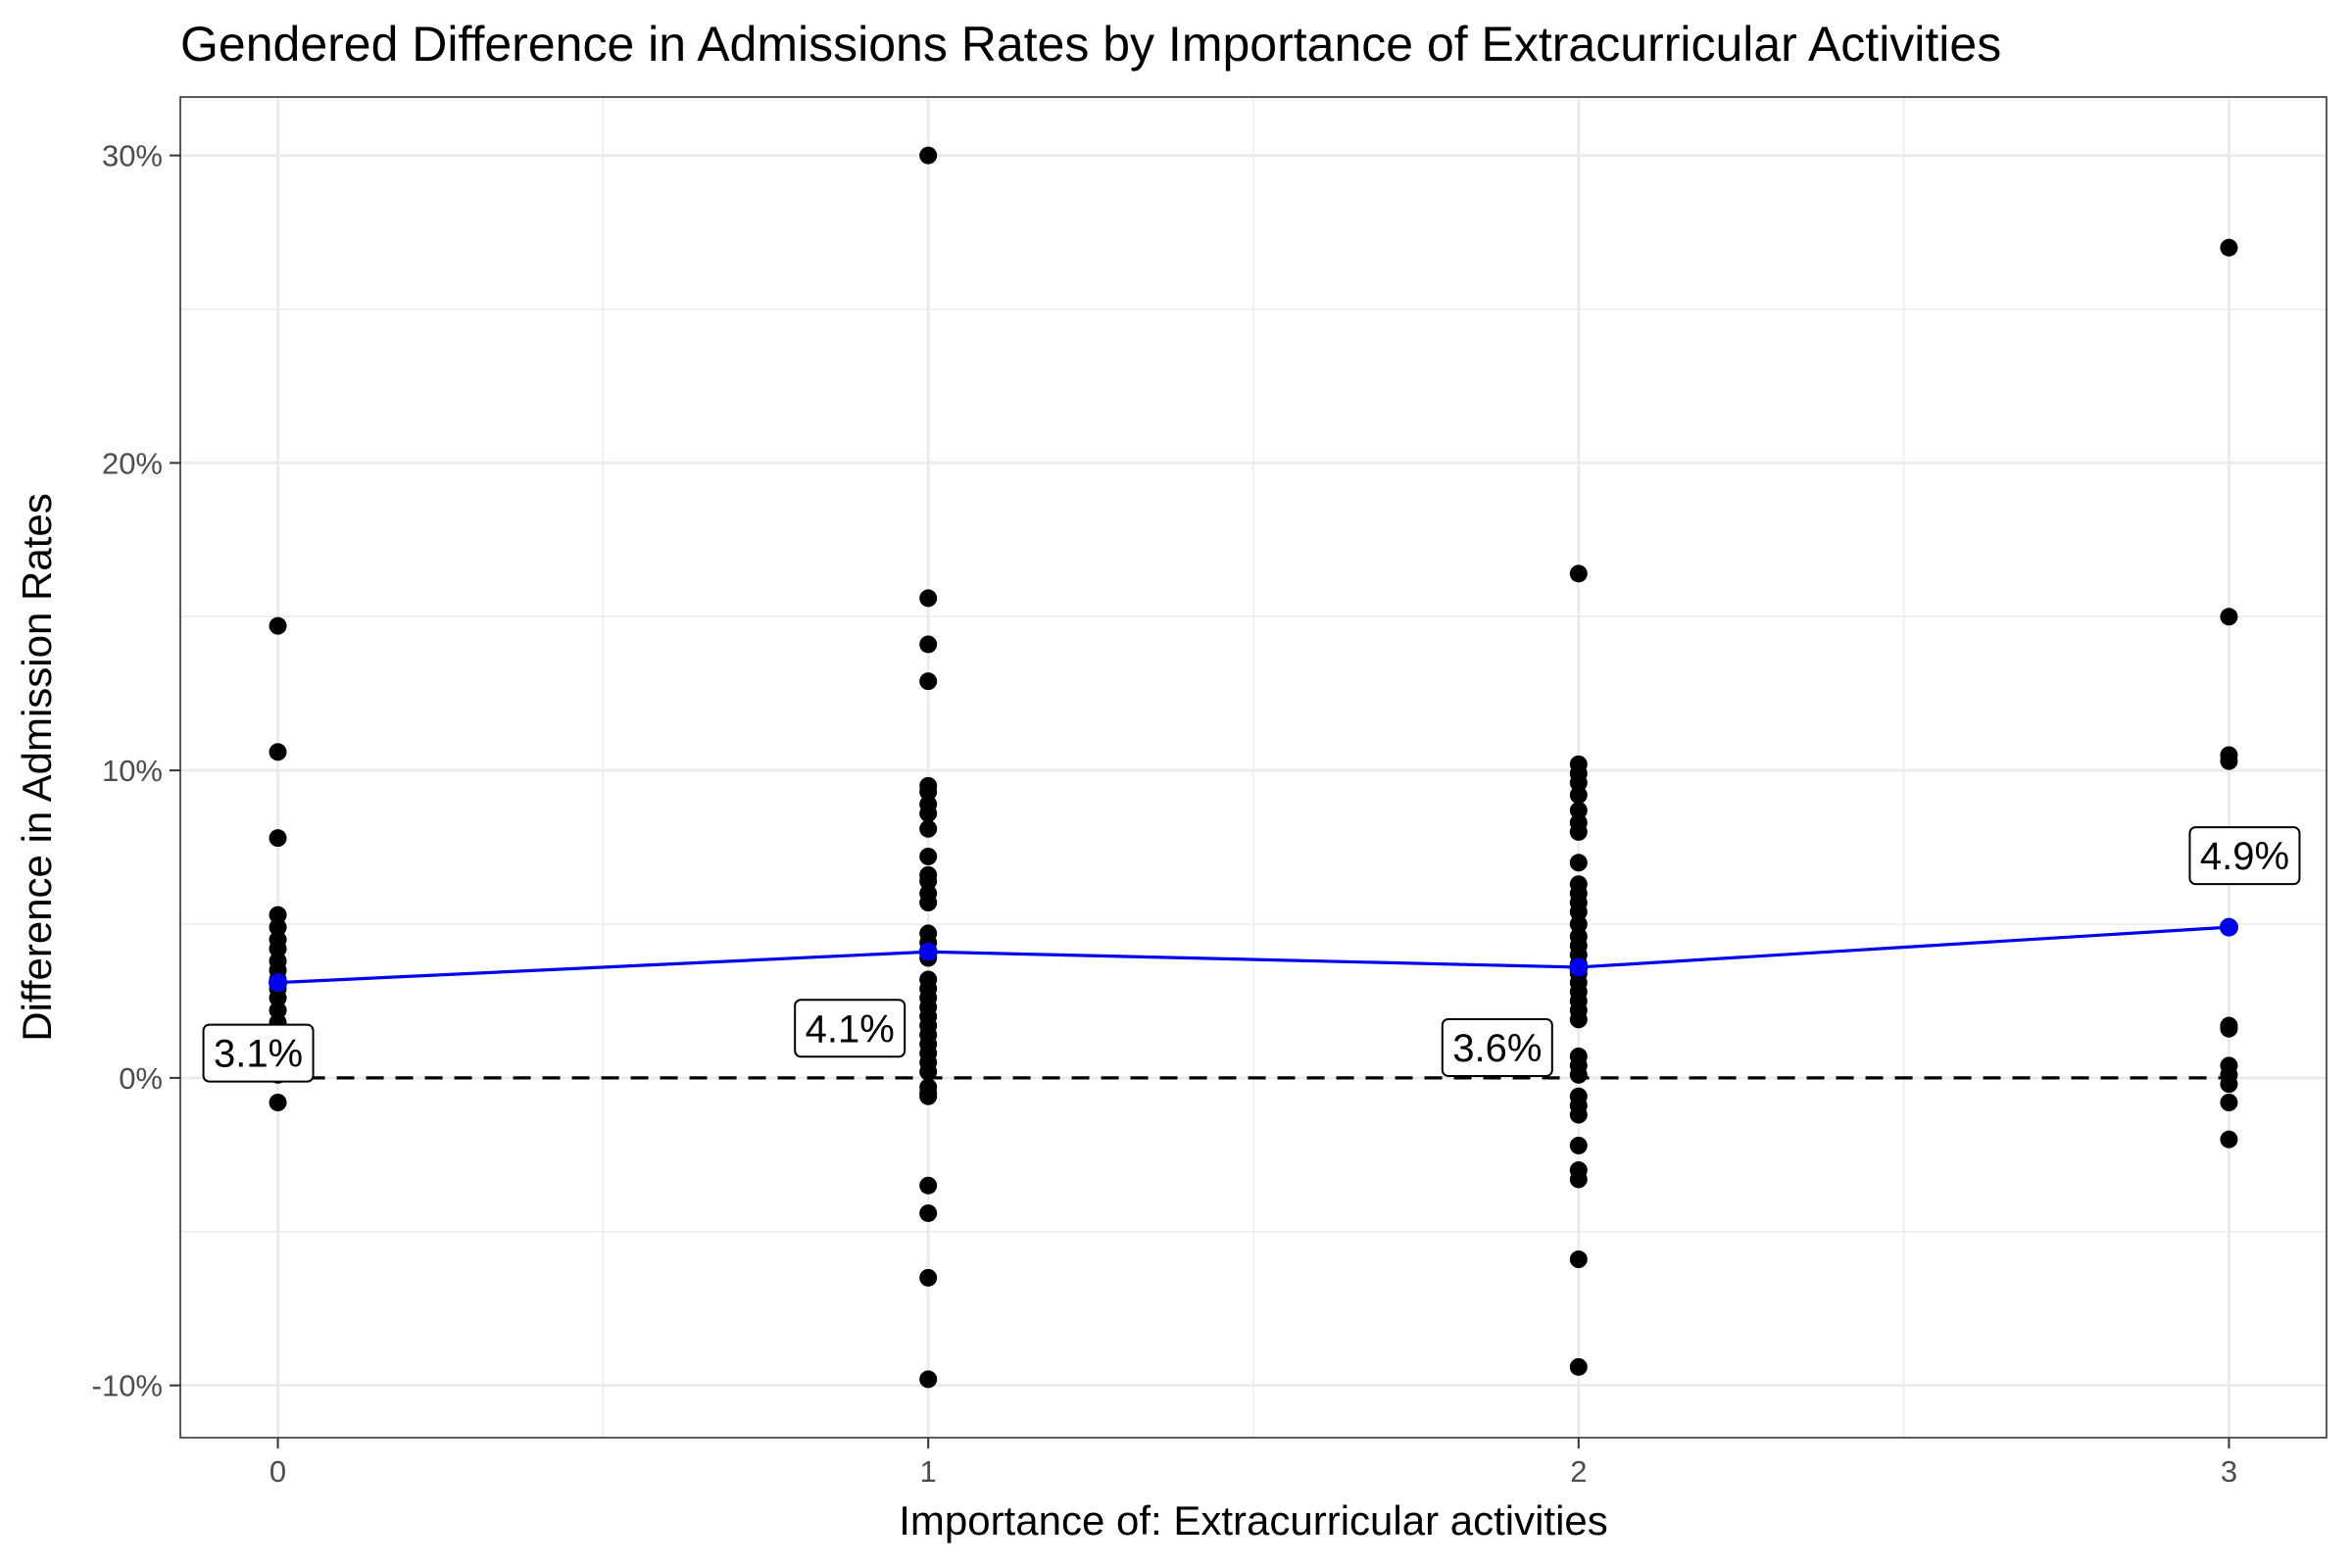  What do you see at coordinates (2229, 1471) in the screenshot?
I see `x-tick-label: 3` at bounding box center [2229, 1471].